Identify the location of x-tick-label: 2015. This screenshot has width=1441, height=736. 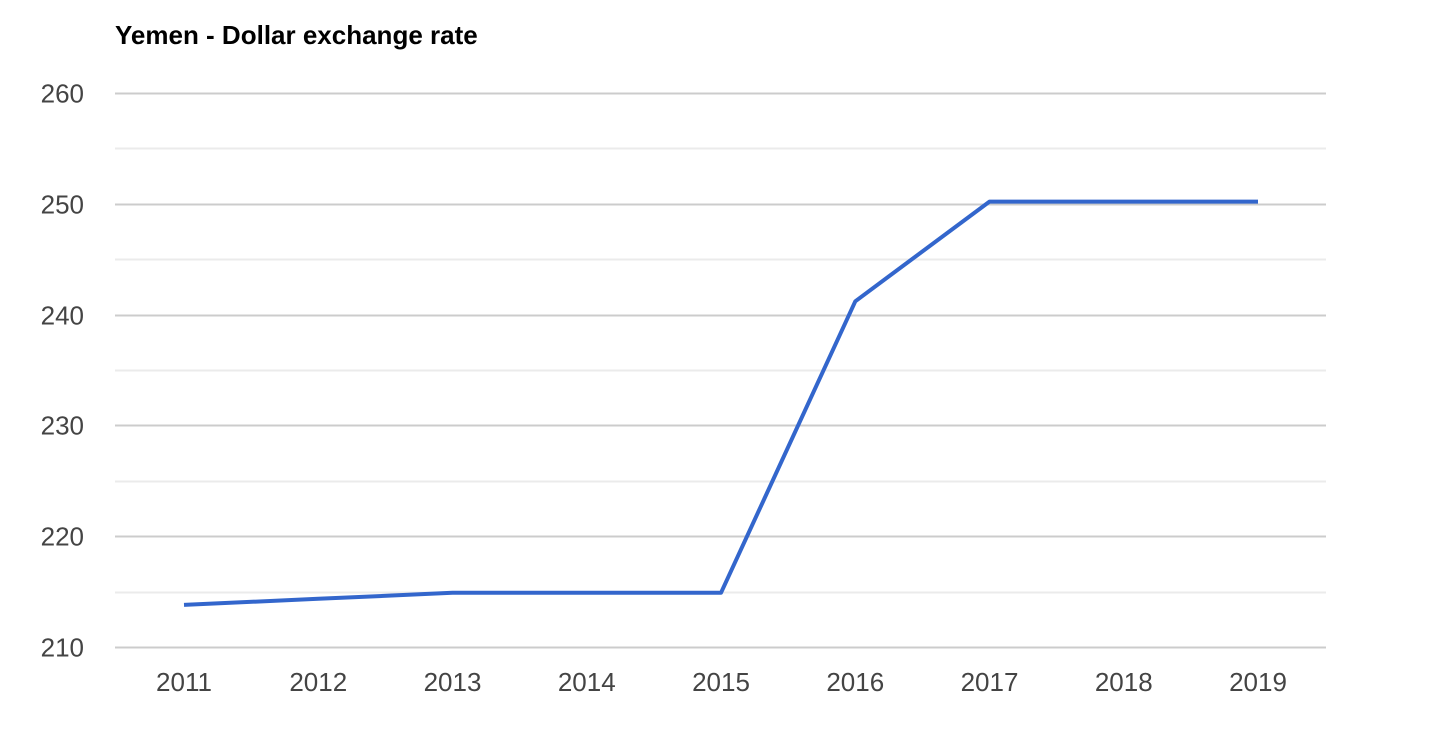
(721, 682).